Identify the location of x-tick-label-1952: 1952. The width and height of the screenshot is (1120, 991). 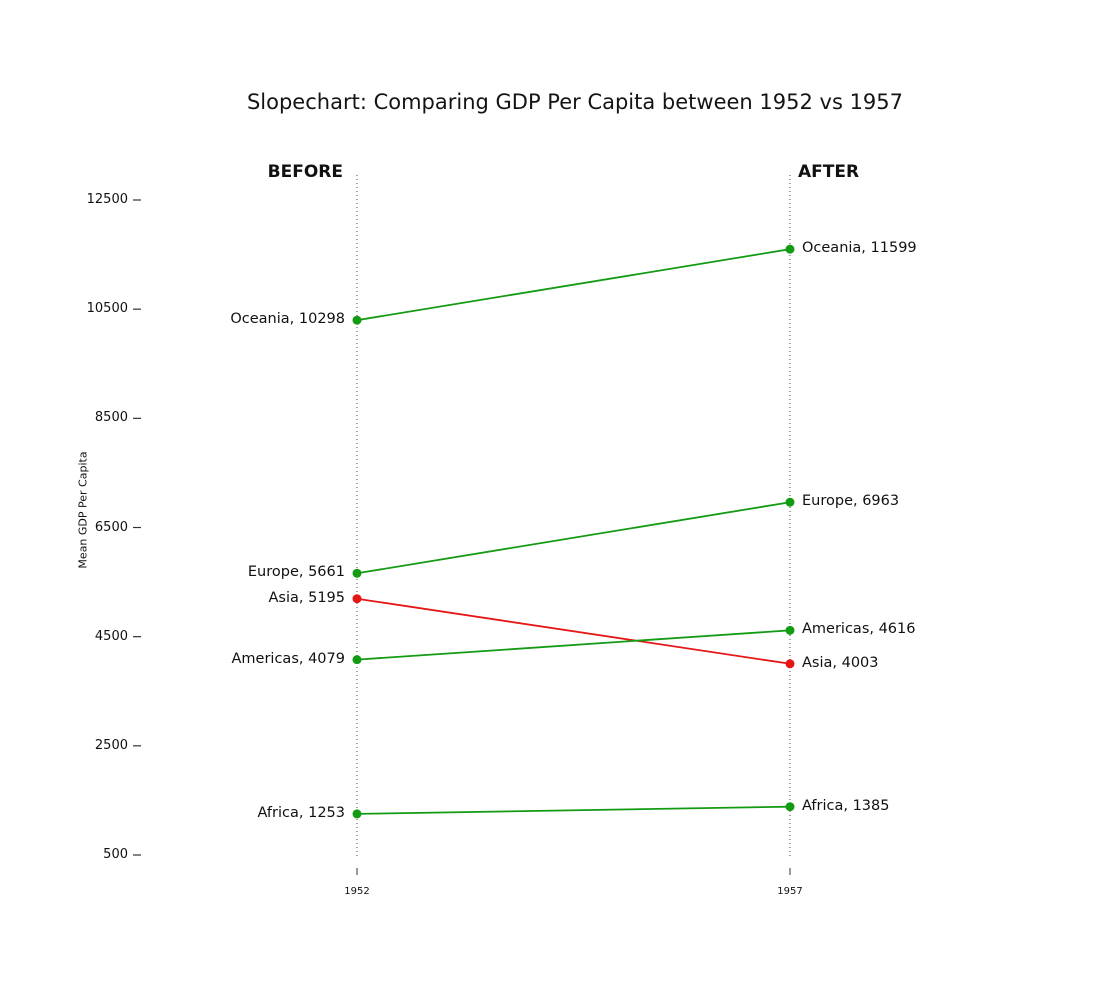
(357, 891).